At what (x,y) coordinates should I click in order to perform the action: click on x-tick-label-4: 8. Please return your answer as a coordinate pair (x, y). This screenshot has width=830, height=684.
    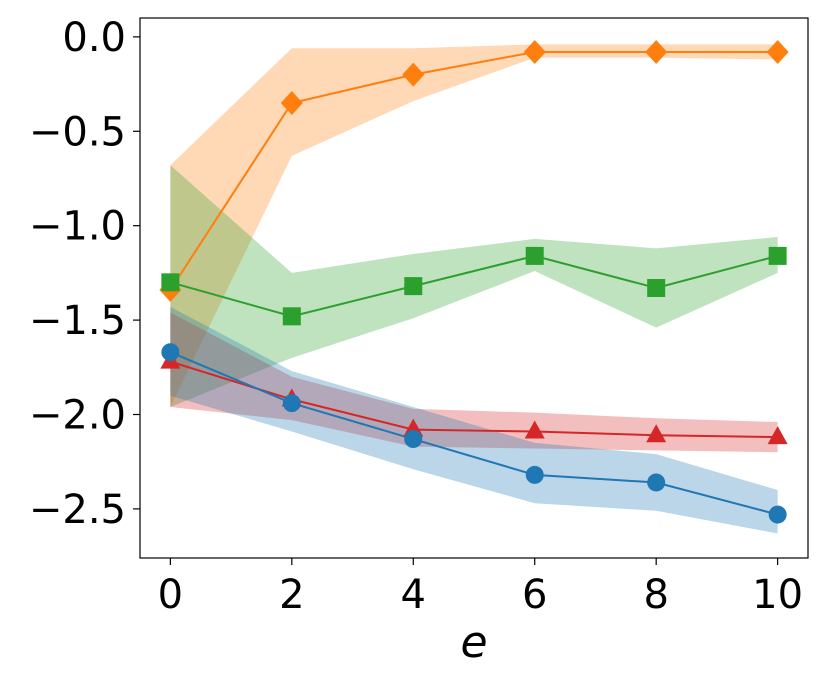
    Looking at the image, I should click on (655, 595).